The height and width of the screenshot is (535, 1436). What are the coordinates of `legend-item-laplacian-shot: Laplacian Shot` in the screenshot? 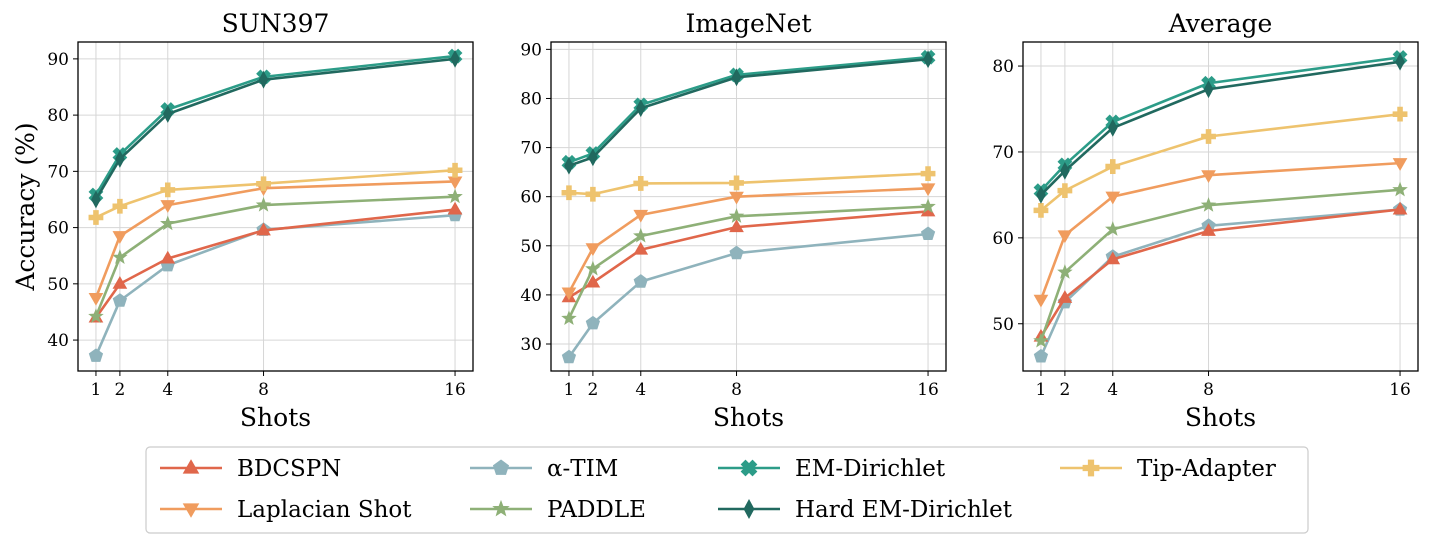 It's located at (286, 510).